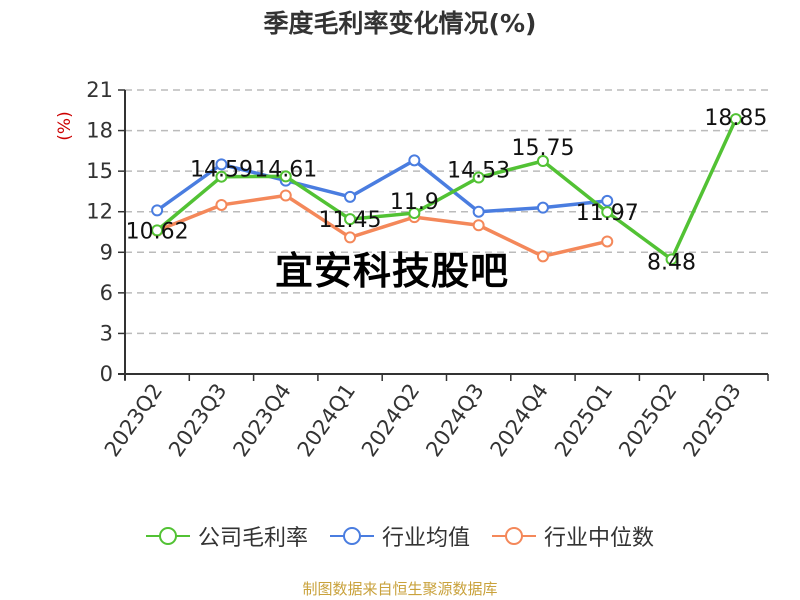 This screenshot has width=800, height=600. I want to click on legend-label: 行业均值, so click(425, 538).